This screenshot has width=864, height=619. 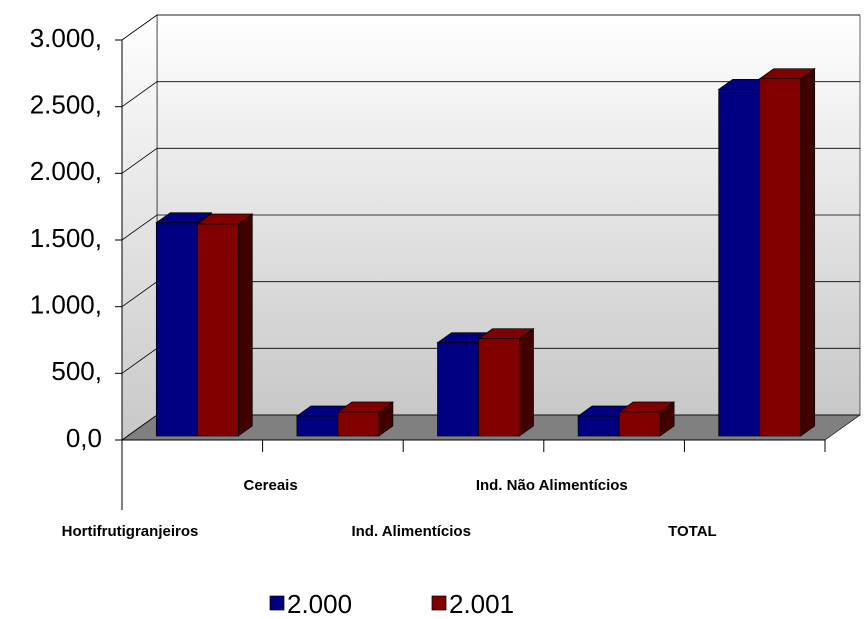 I want to click on y-tick-label: 1.500,, so click(x=66, y=238).